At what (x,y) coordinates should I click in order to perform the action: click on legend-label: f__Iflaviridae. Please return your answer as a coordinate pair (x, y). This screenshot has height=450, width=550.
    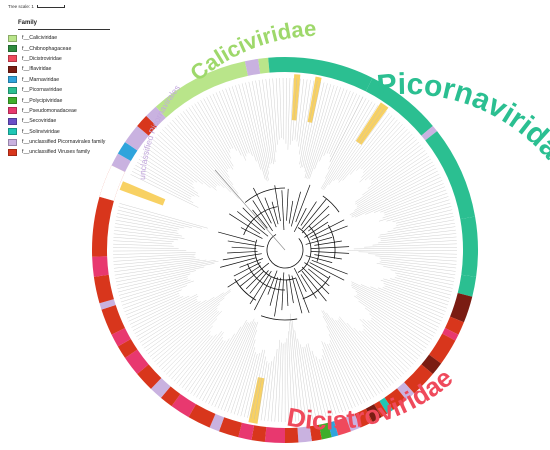
    Looking at the image, I should click on (37, 69).